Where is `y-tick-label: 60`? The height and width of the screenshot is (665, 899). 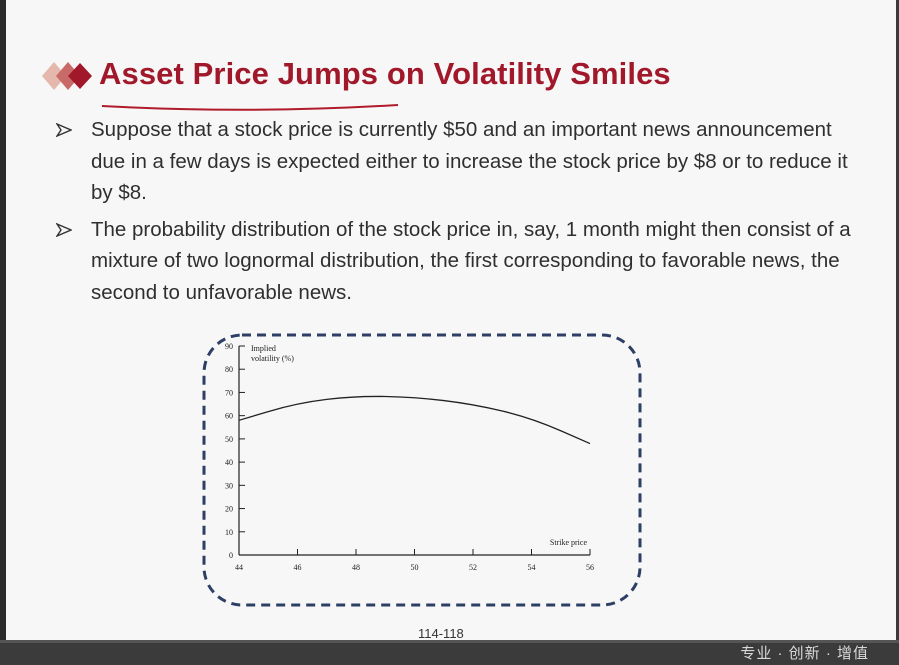
y-tick-label: 60 is located at coordinates (229, 416).